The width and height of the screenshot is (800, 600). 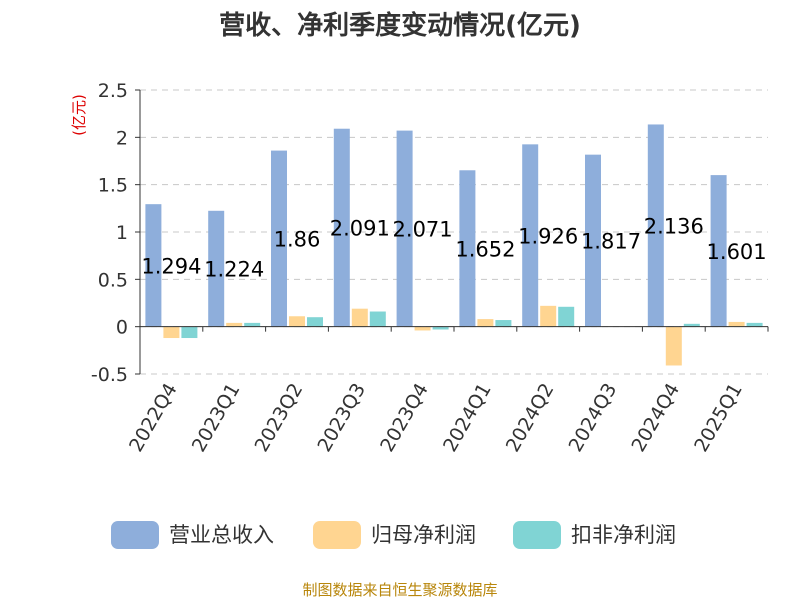 What do you see at coordinates (548, 316) in the screenshot?
I see `bar-归母净利润-2024Q2` at bounding box center [548, 316].